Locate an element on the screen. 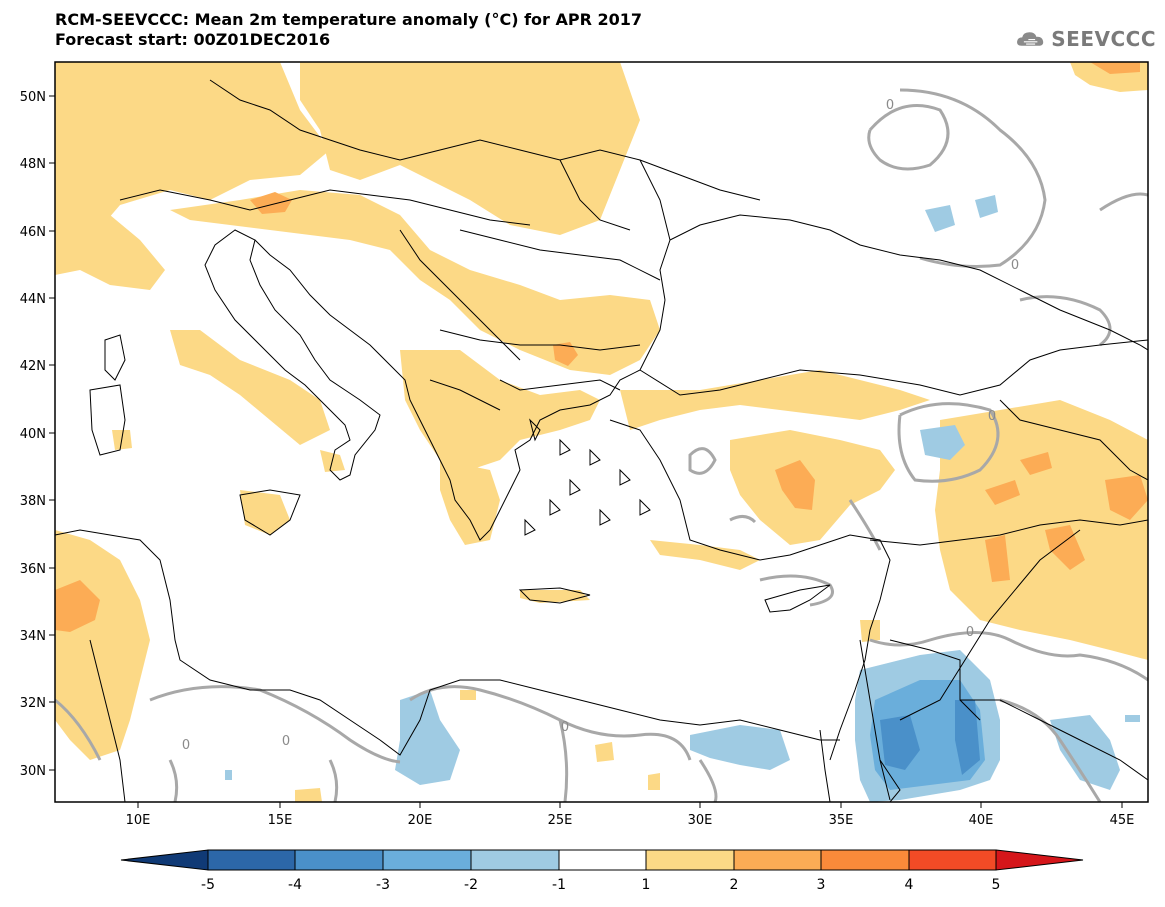 The height and width of the screenshot is (907, 1165). lat-label: 38N is located at coordinates (33, 501).